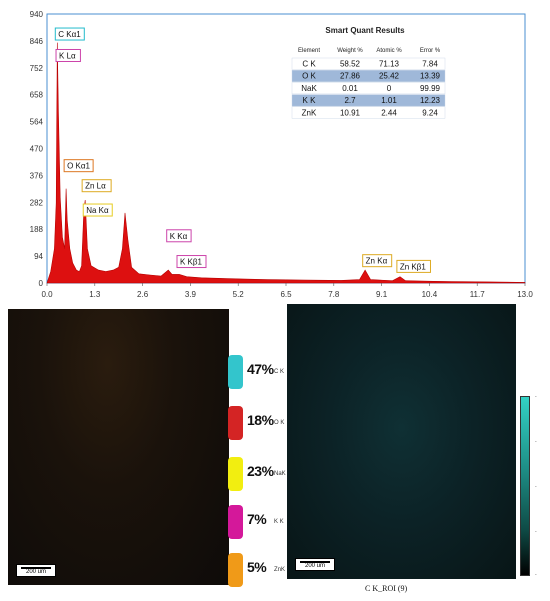 Image resolution: width=550 pixels, height=601 pixels. I want to click on peak-label: K Kα, so click(179, 236).